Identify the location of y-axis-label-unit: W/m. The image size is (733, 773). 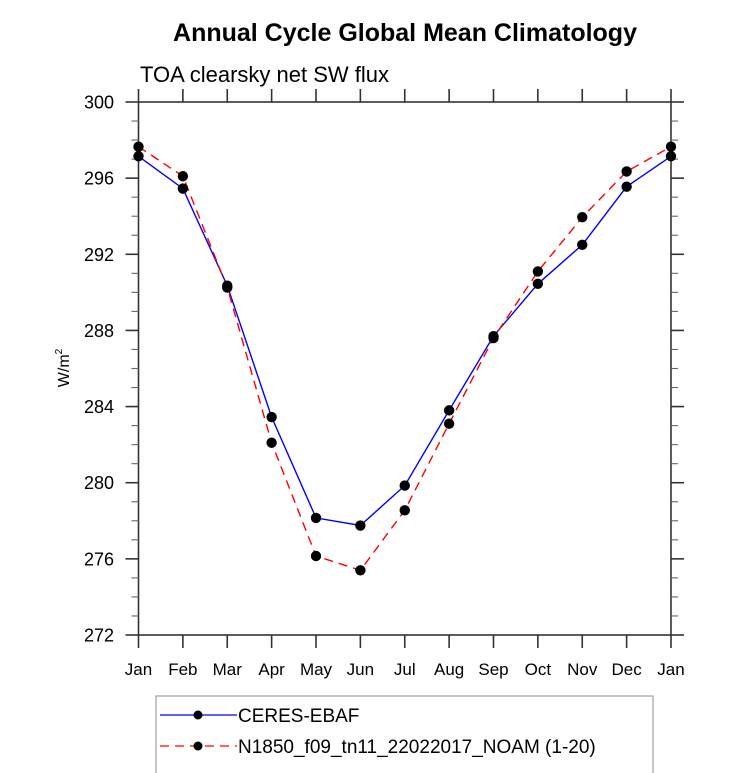
(64, 370).